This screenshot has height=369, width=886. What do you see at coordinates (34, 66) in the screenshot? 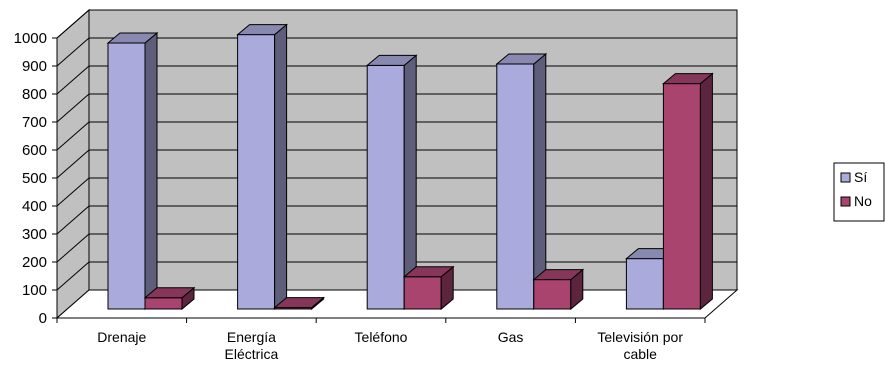
I see `y-tick-label: 900` at bounding box center [34, 66].